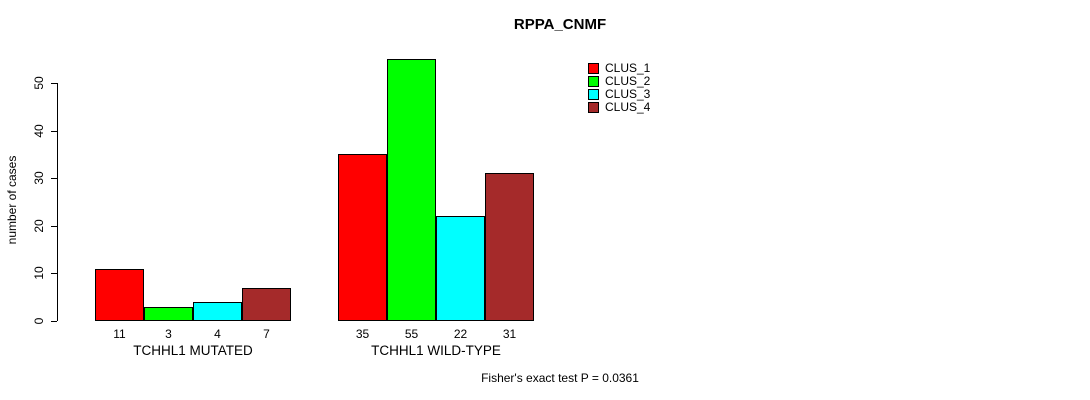 This screenshot has height=400, width=1090. I want to click on bar-value-label: 55, so click(411, 334).